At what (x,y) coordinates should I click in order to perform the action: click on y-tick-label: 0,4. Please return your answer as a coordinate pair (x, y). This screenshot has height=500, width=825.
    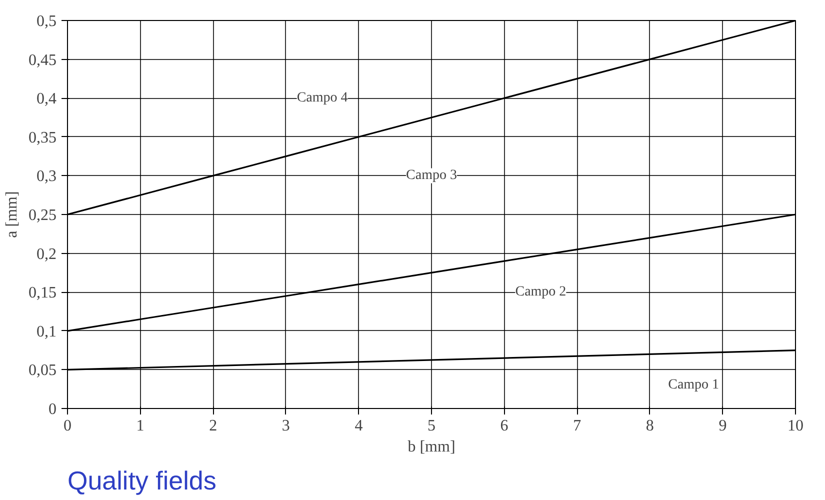
    Looking at the image, I should click on (46, 99).